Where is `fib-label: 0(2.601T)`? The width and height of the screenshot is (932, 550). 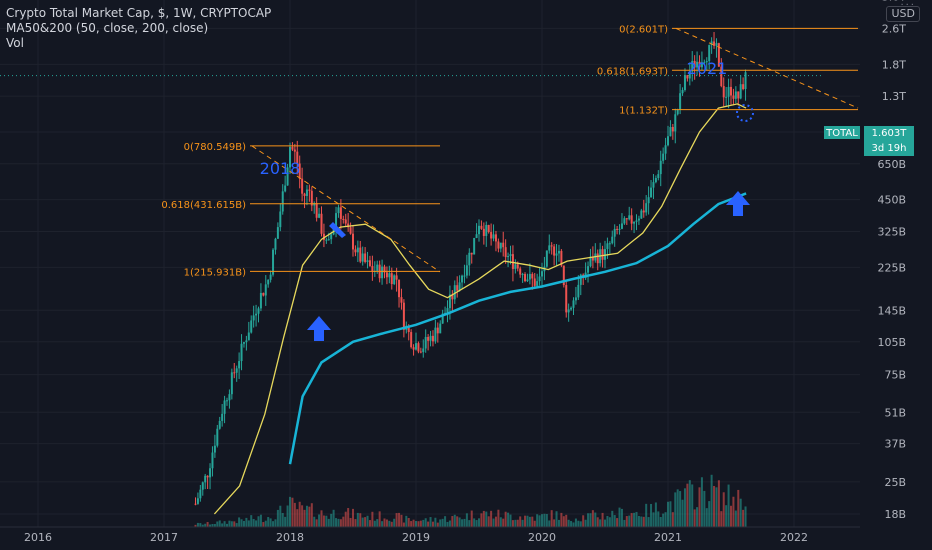 fib-label: 0(2.601T) is located at coordinates (643, 29).